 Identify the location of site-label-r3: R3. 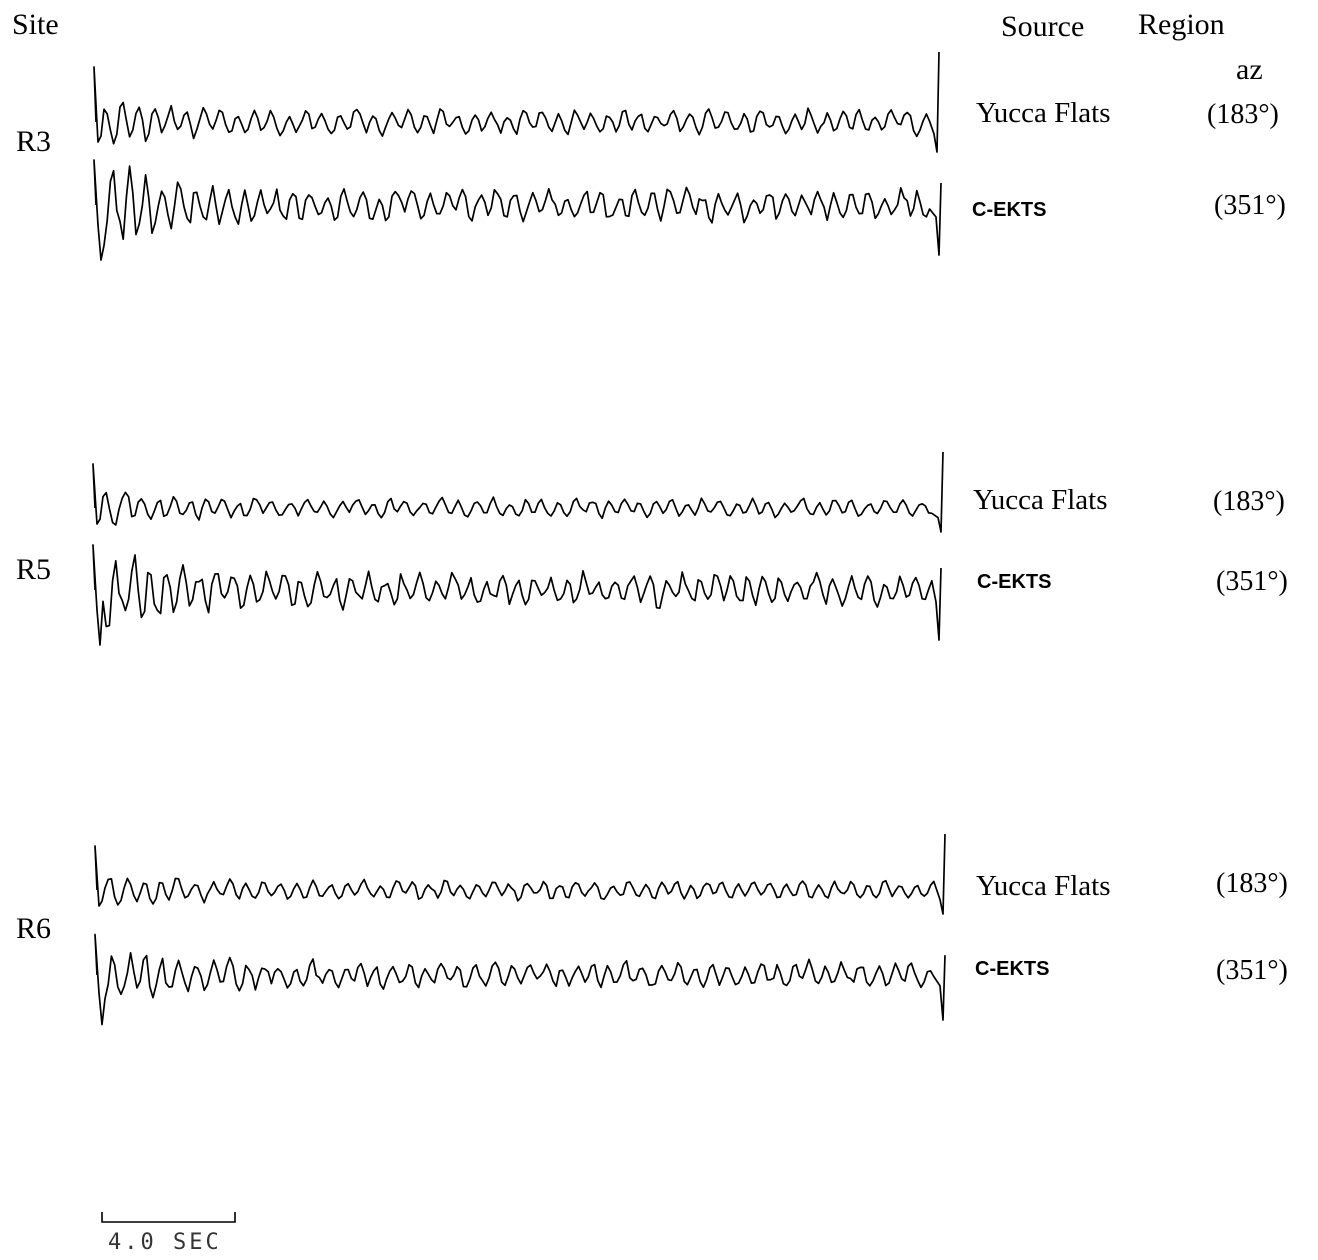
(34, 141).